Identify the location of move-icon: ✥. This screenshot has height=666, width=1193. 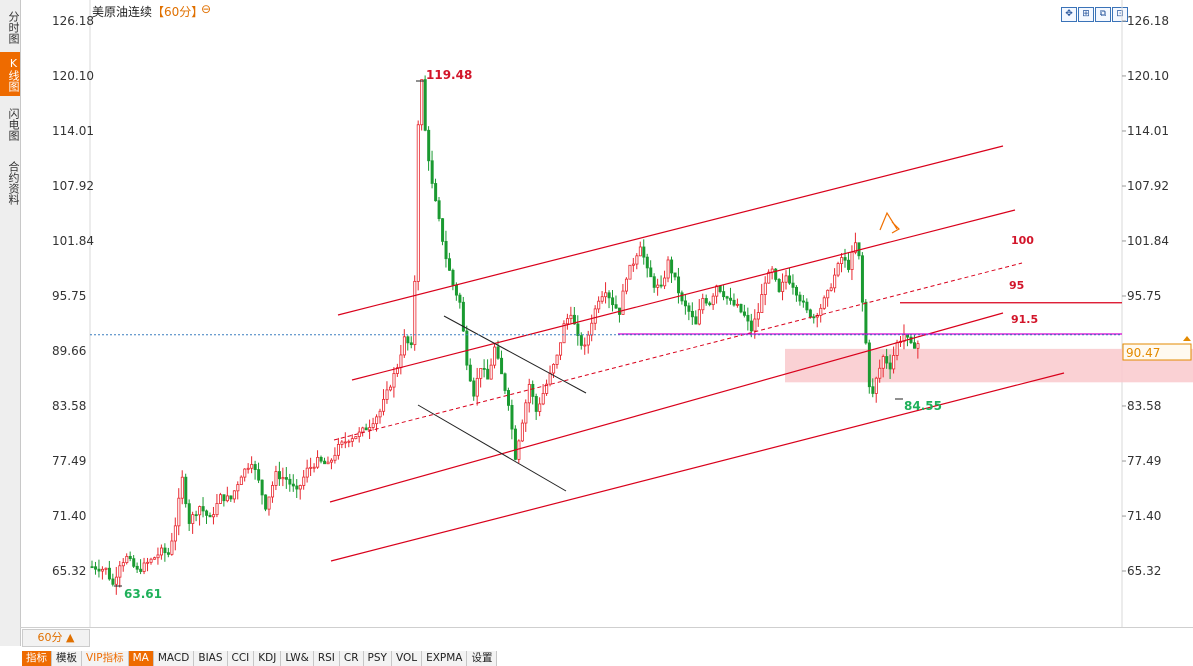
(1069, 14).